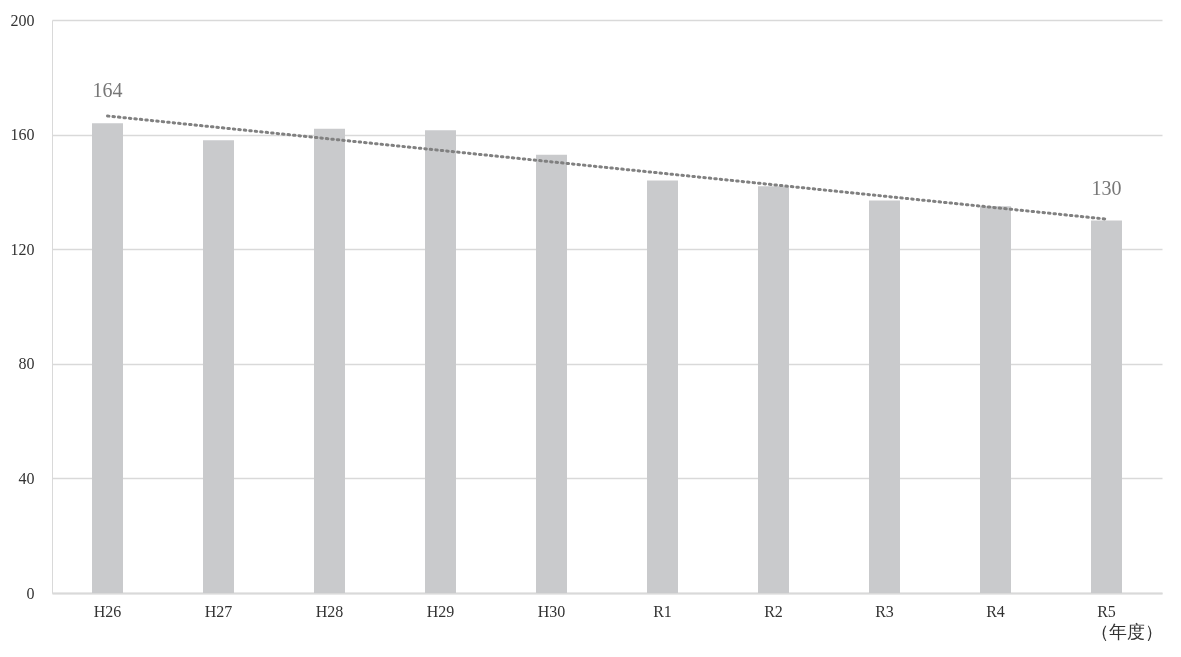 The width and height of the screenshot is (1181, 657). I want to click on x-tick-label: R1, so click(662, 611).